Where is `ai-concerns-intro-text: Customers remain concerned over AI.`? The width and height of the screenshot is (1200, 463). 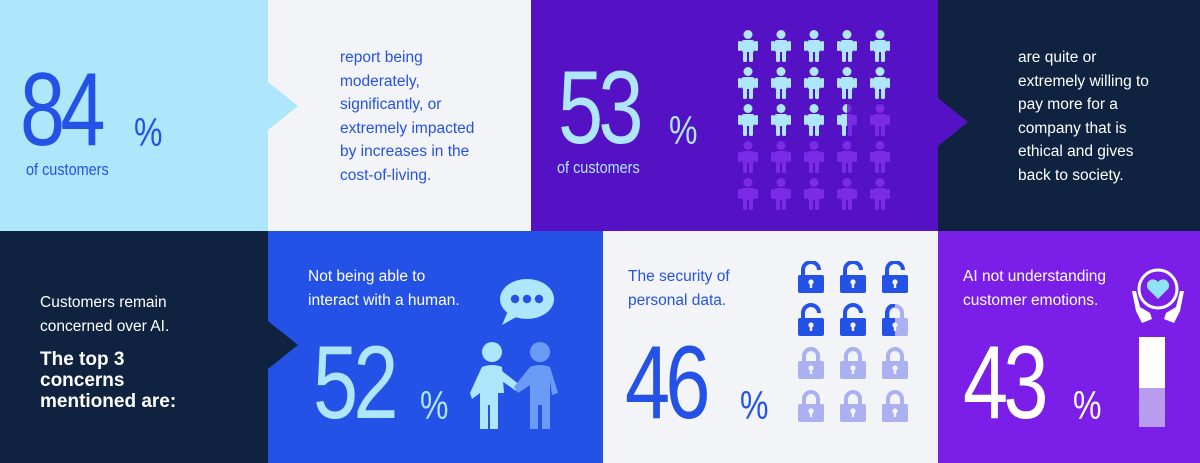
ai-concerns-intro-text: Customers remain concerned over AI. is located at coordinates (105, 314).